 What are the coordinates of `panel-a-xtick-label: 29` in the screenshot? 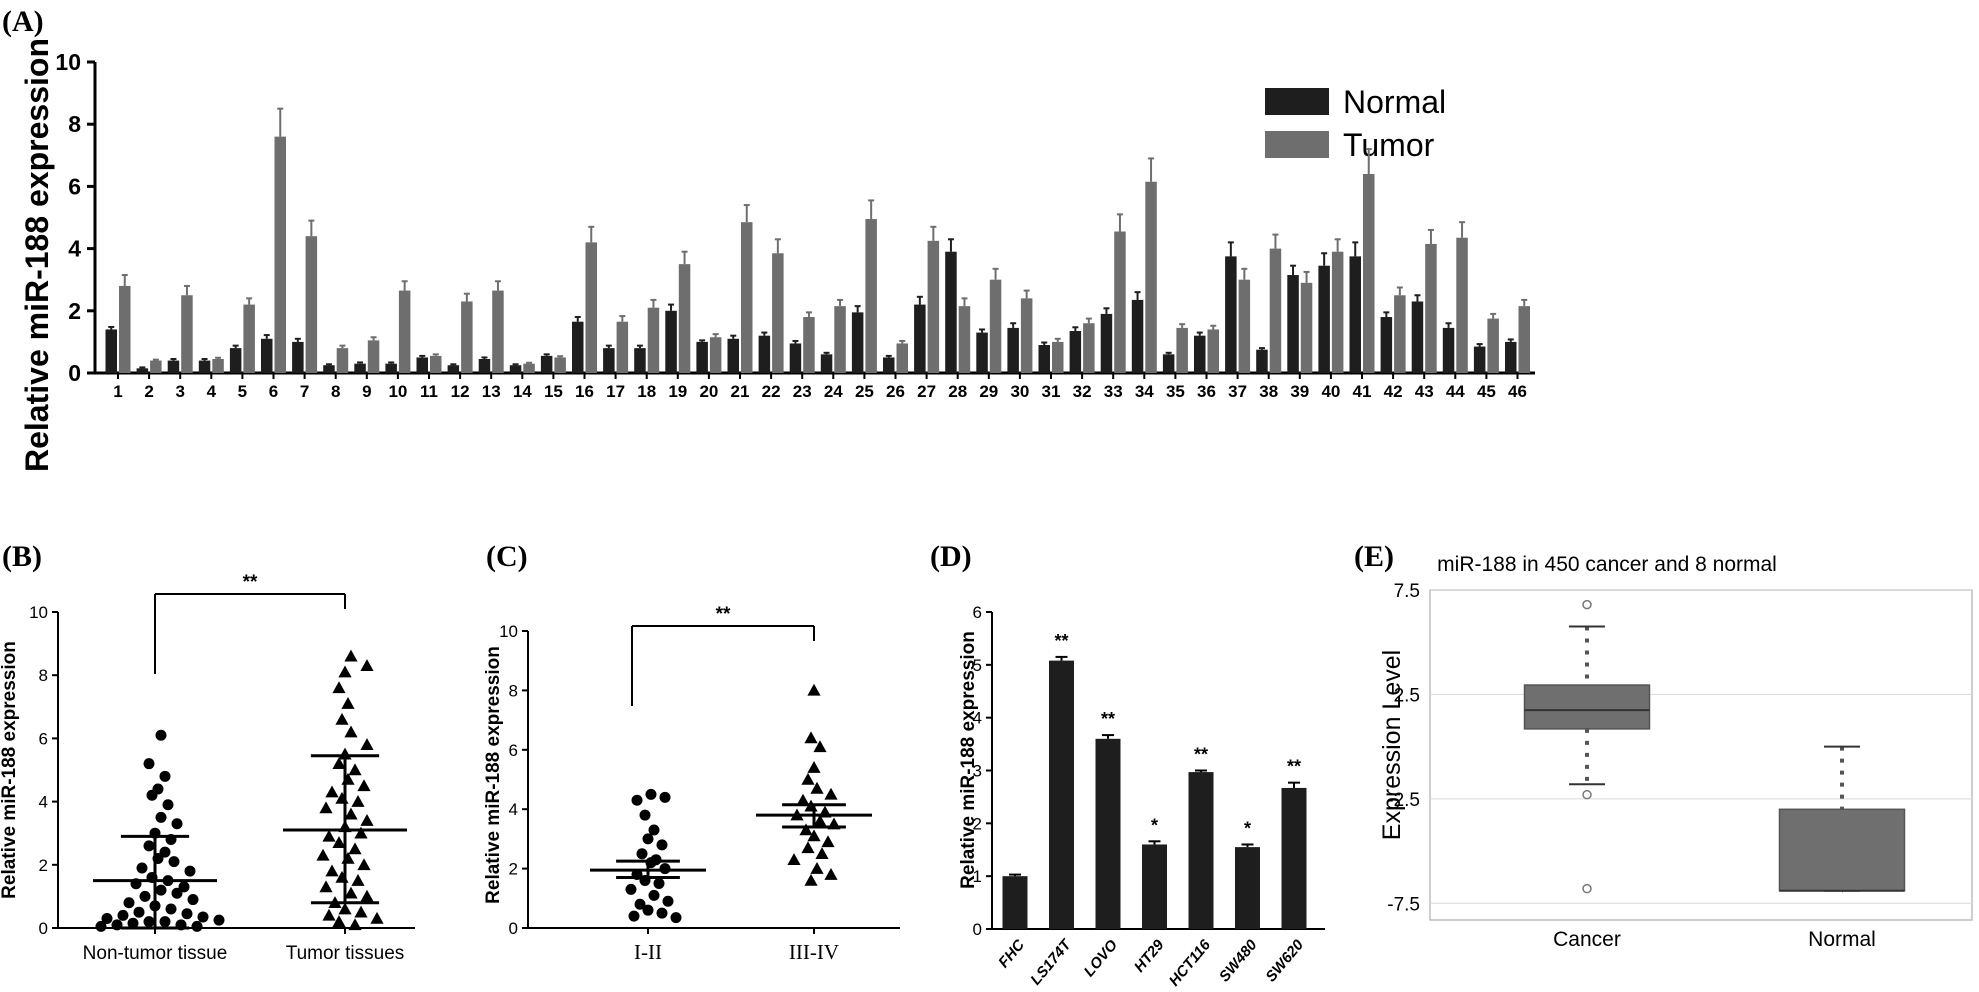 It's located at (988, 391).